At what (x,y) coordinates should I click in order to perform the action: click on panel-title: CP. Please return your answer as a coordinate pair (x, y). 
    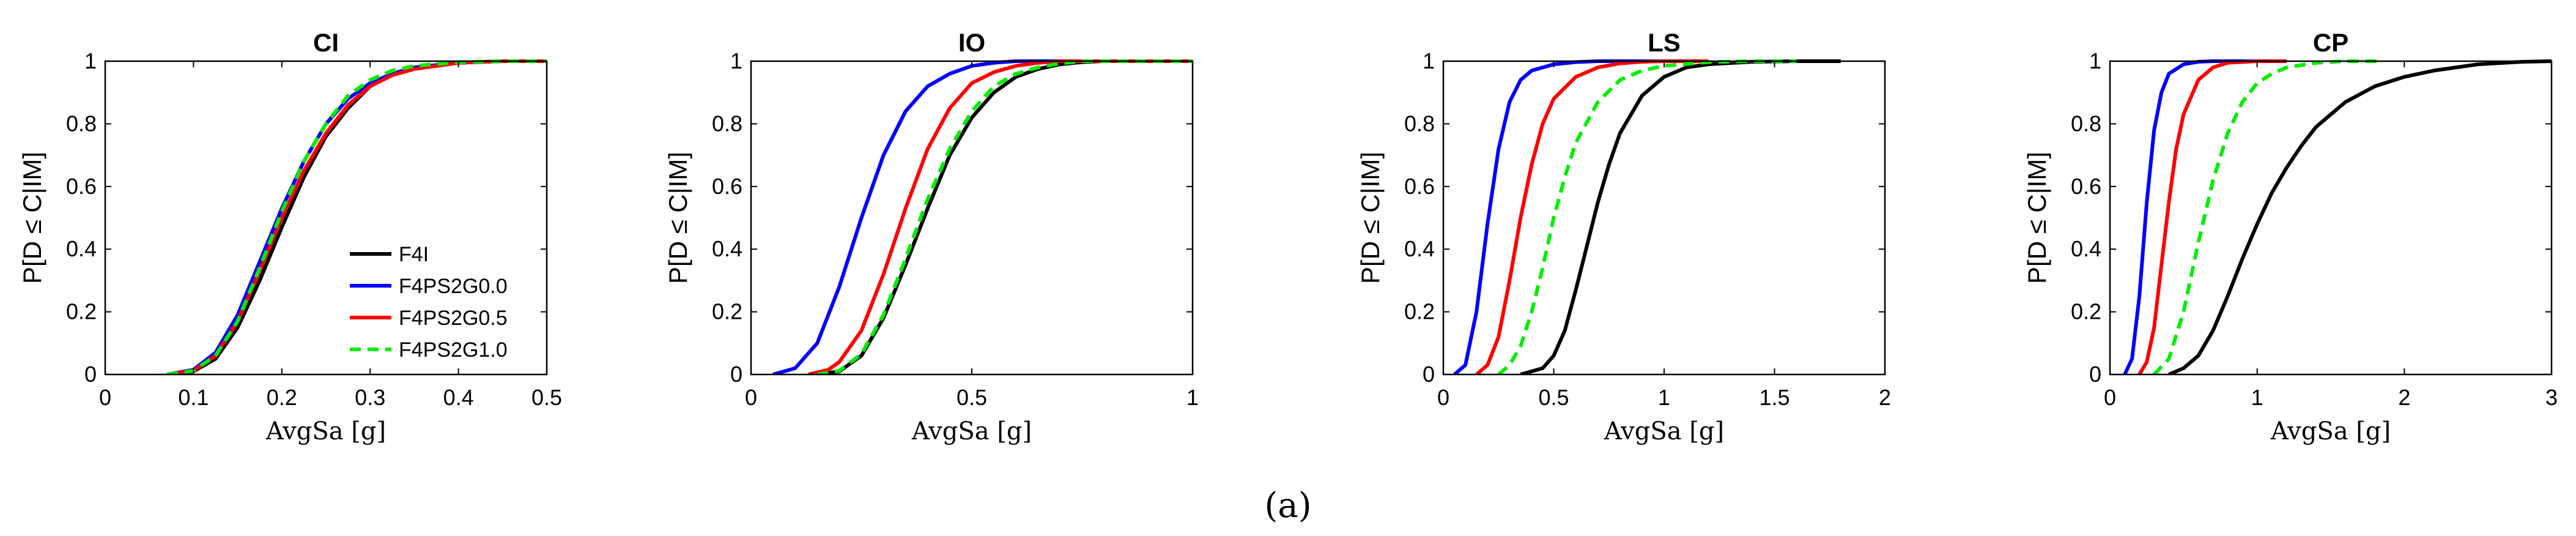
    Looking at the image, I should click on (2330, 42).